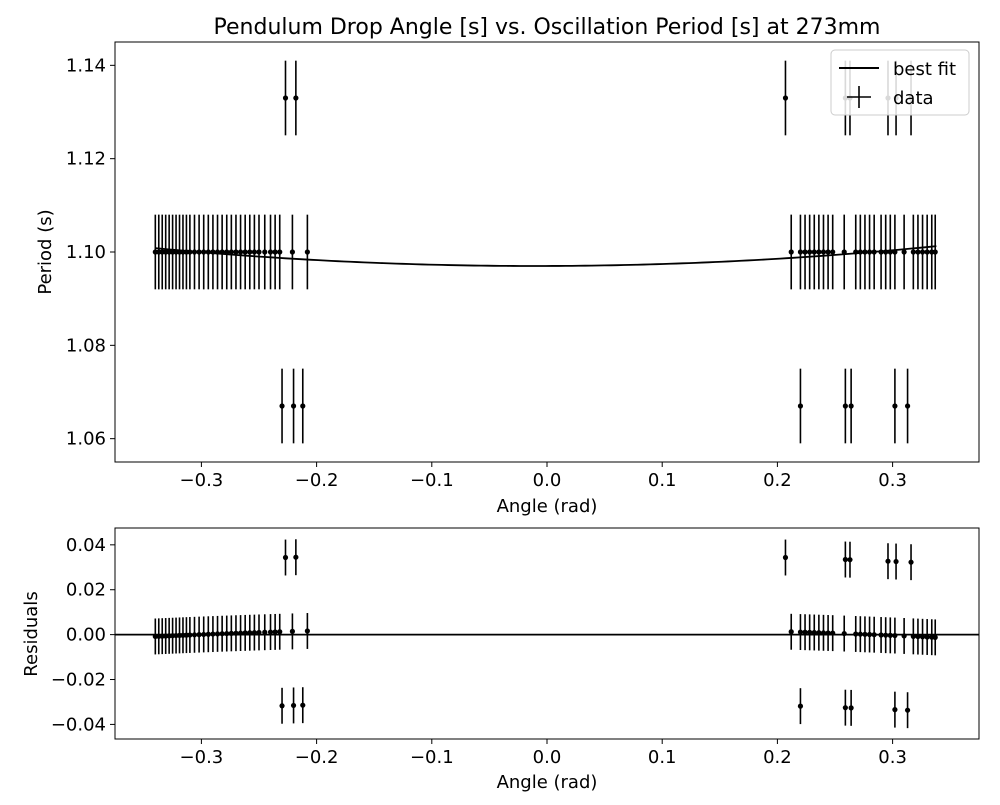  What do you see at coordinates (547, 480) in the screenshot?
I see `main-x-tick-label-3: 0.0` at bounding box center [547, 480].